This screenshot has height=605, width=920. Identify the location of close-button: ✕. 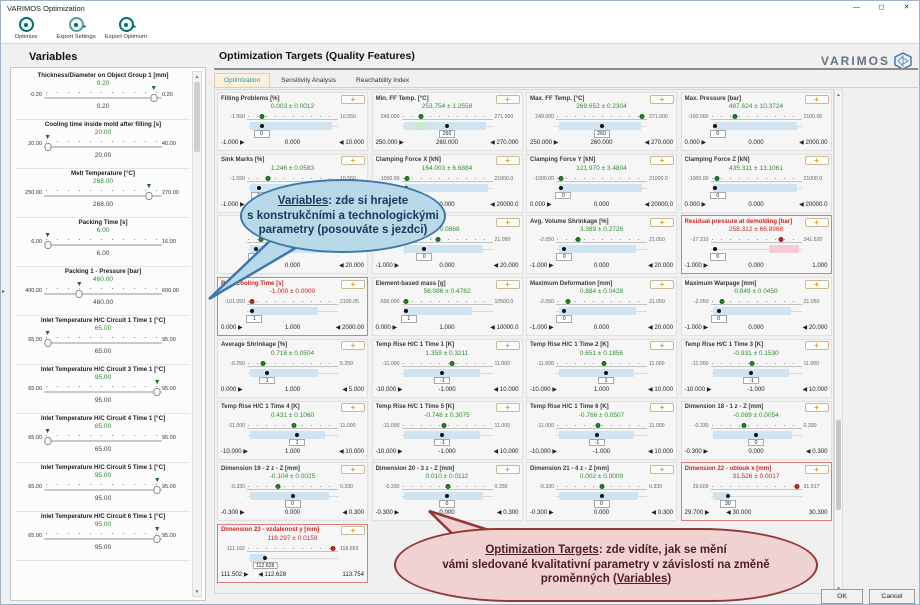
(906, 7).